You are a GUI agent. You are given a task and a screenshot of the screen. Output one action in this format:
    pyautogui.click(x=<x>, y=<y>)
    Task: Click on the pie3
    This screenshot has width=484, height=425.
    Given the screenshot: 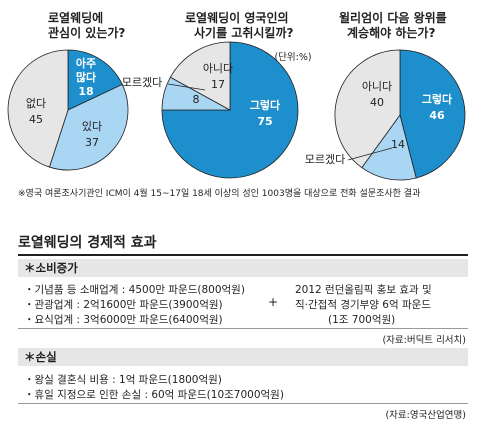 What is the action you would take?
    pyautogui.click(x=400, y=115)
    